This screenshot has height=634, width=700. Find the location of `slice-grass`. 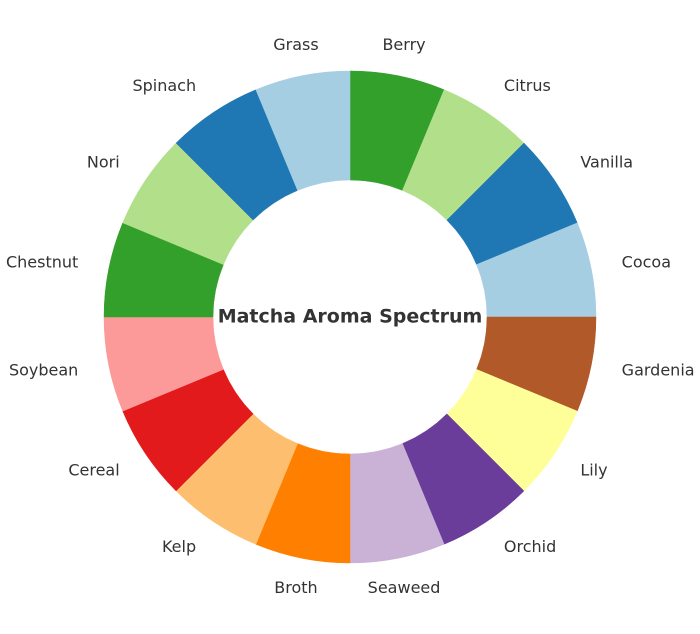

slice-grass is located at coordinates (303, 130).